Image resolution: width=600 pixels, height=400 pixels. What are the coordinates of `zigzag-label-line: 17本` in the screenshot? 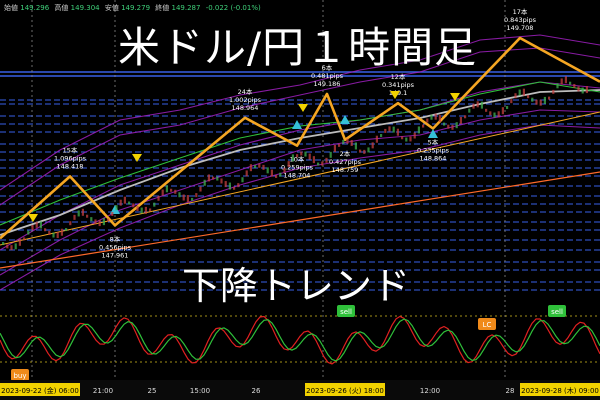 It's located at (520, 11).